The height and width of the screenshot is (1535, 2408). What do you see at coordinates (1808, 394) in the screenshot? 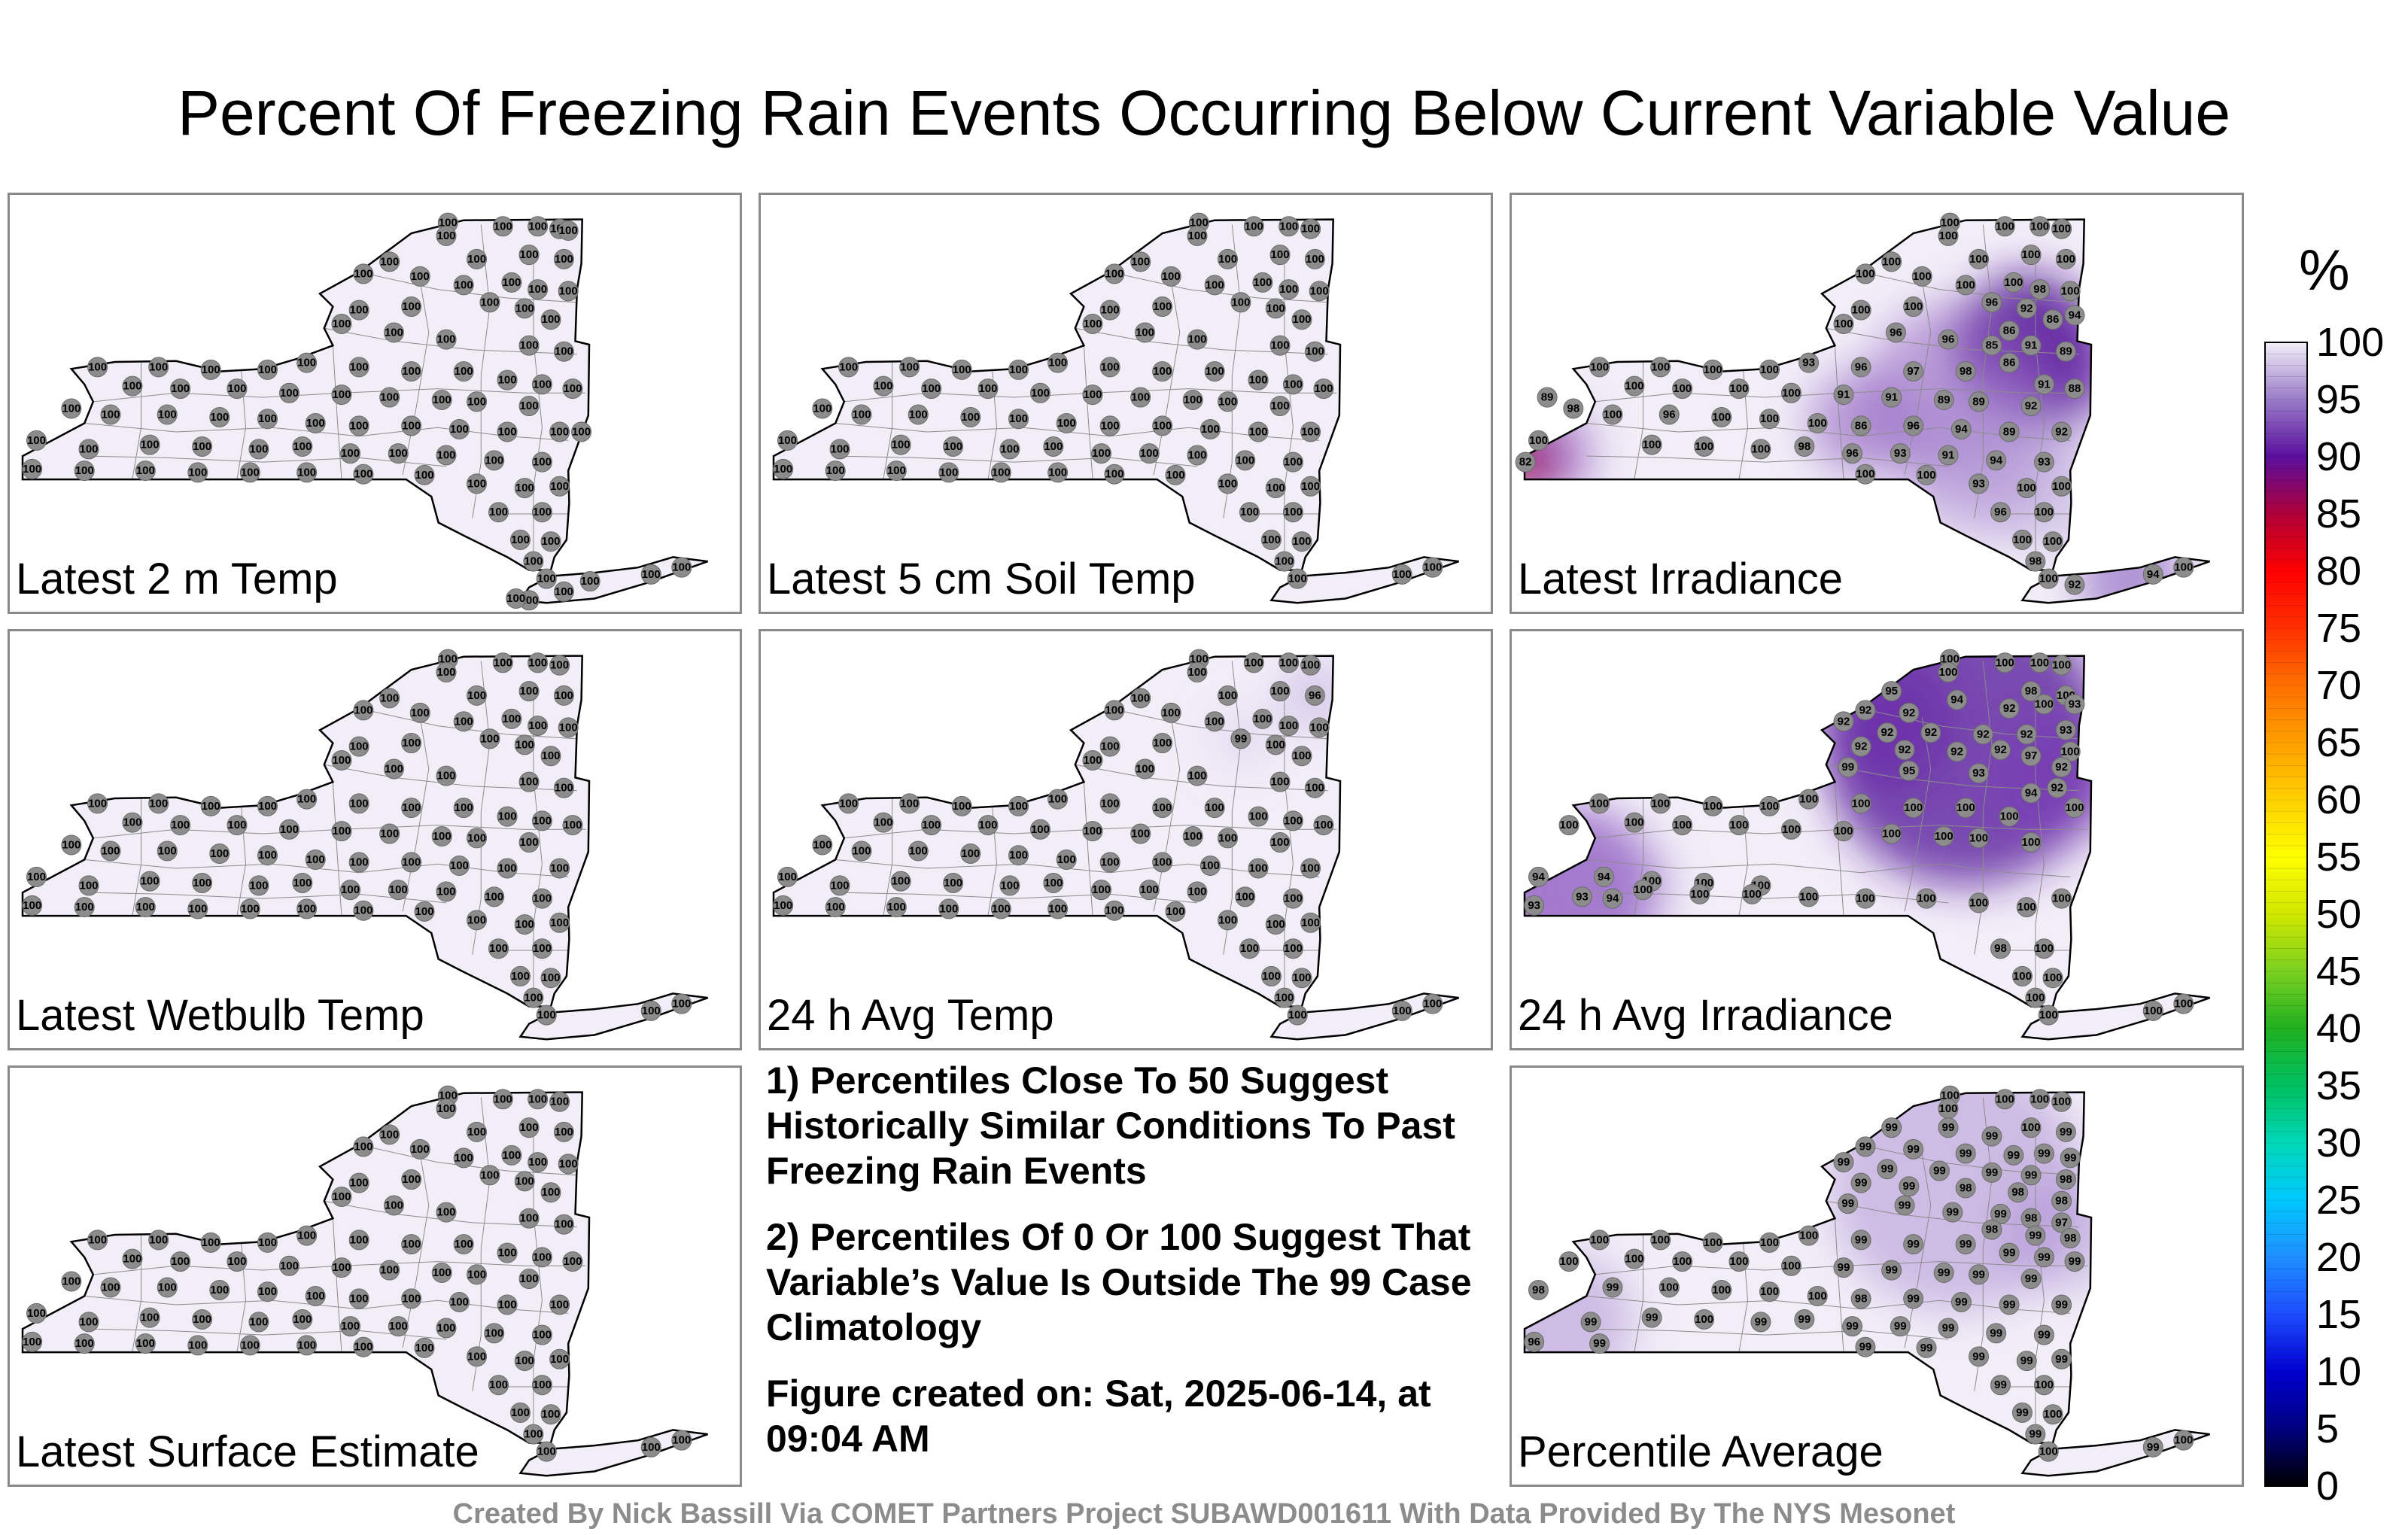
I see `state-outline` at bounding box center [1808, 394].